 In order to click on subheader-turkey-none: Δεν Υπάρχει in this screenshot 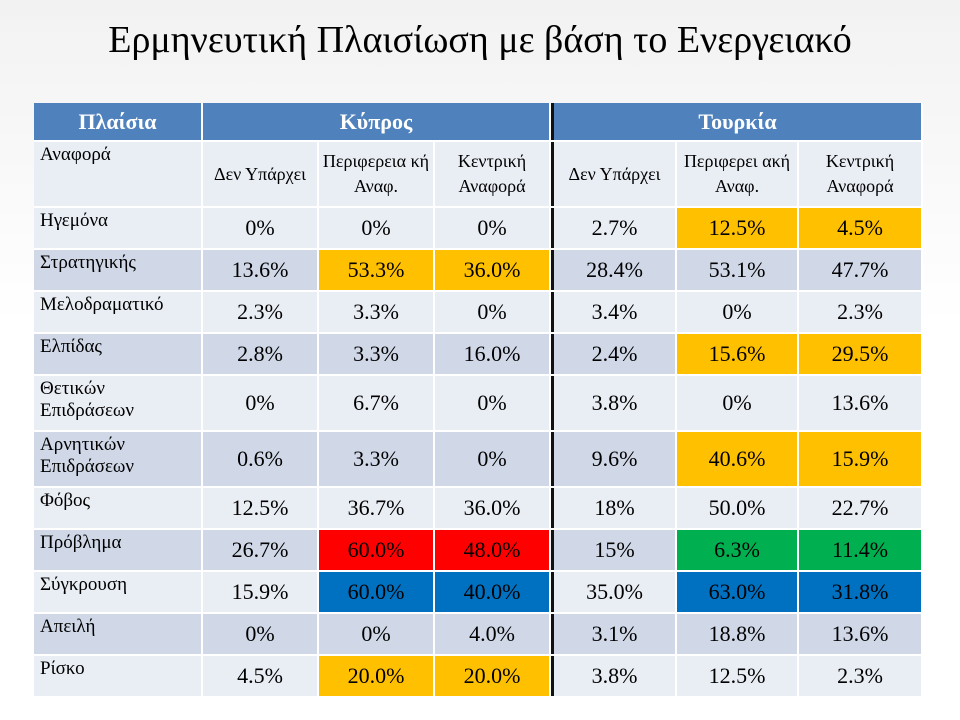, I will do `click(616, 174)`.